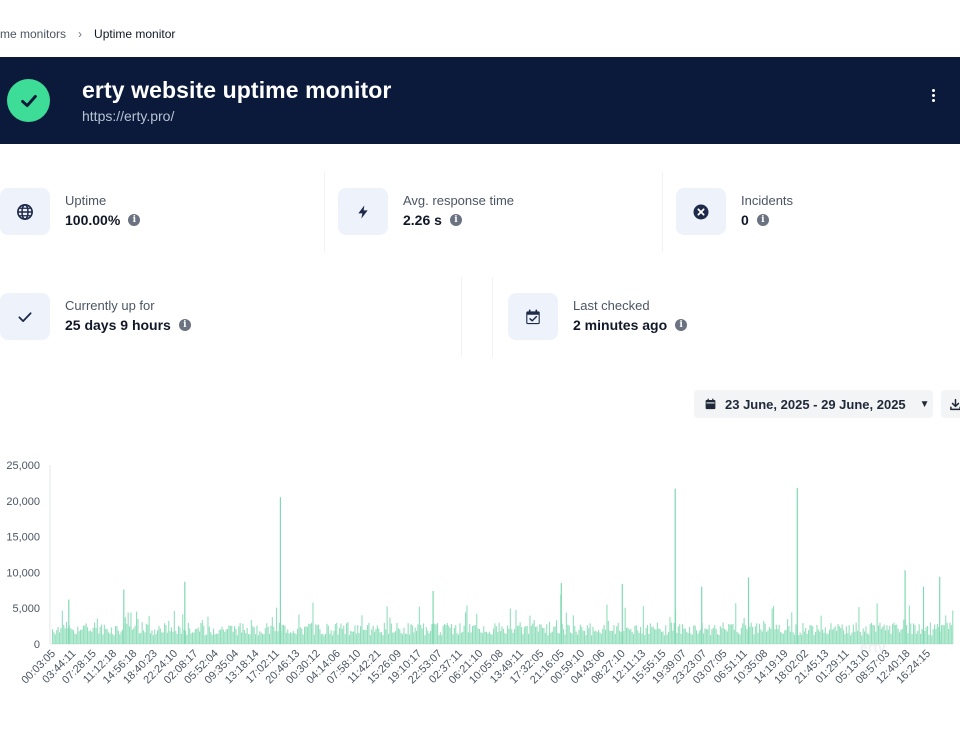 Image resolution: width=960 pixels, height=750 pixels. What do you see at coordinates (813, 404) in the screenshot?
I see `date-range-picker: 23 June, 2025 - 29 June, 2025 ▼` at bounding box center [813, 404].